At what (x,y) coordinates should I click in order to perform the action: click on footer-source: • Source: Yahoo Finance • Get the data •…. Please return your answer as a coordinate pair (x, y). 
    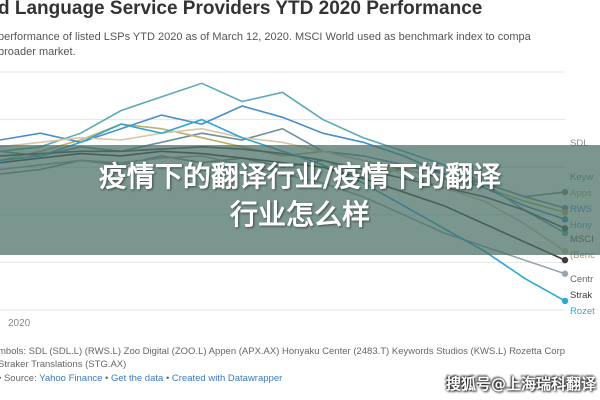
    Looking at the image, I should click on (141, 378).